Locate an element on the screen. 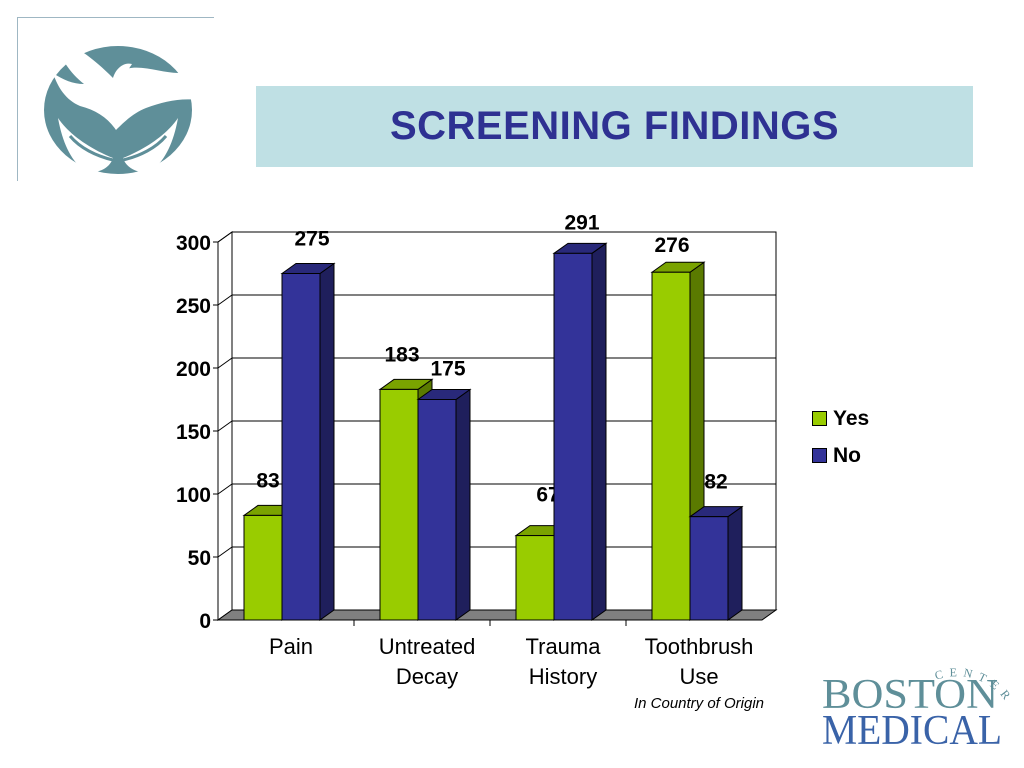 The image size is (1024, 768). data-label-yes: 276 is located at coordinates (671, 245).